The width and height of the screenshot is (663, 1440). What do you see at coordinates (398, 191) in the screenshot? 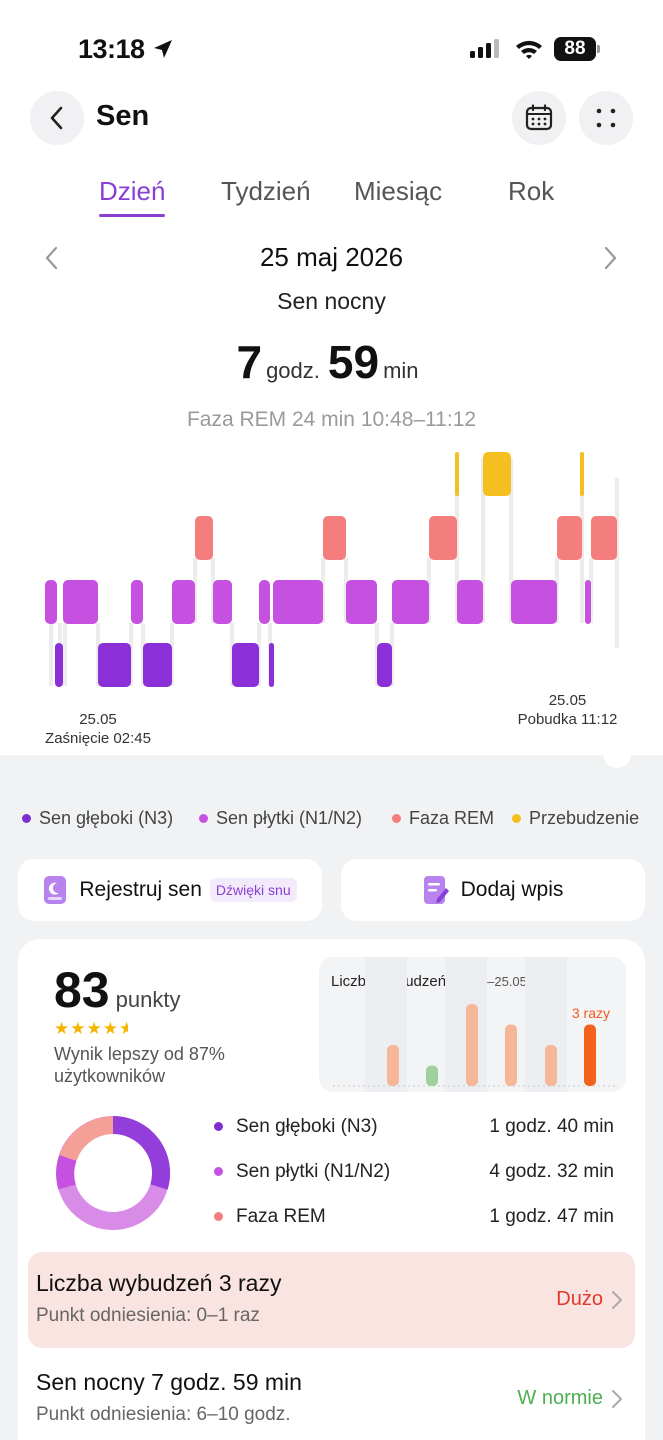
I see `tab-month: Miesiąc` at bounding box center [398, 191].